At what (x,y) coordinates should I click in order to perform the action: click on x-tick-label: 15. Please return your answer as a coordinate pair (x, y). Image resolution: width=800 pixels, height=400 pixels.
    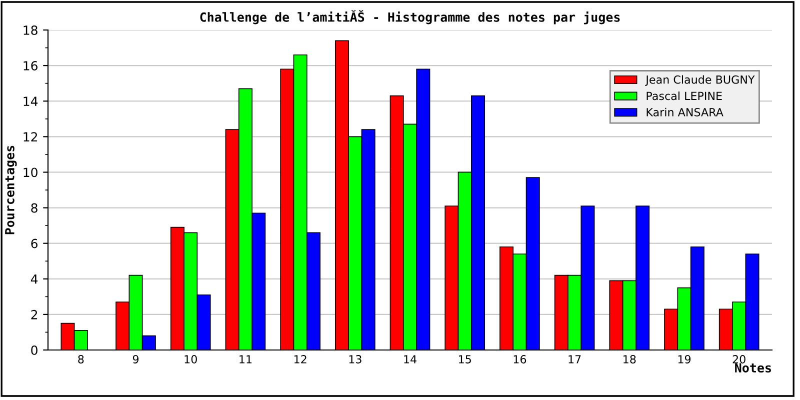
    Looking at the image, I should click on (465, 359).